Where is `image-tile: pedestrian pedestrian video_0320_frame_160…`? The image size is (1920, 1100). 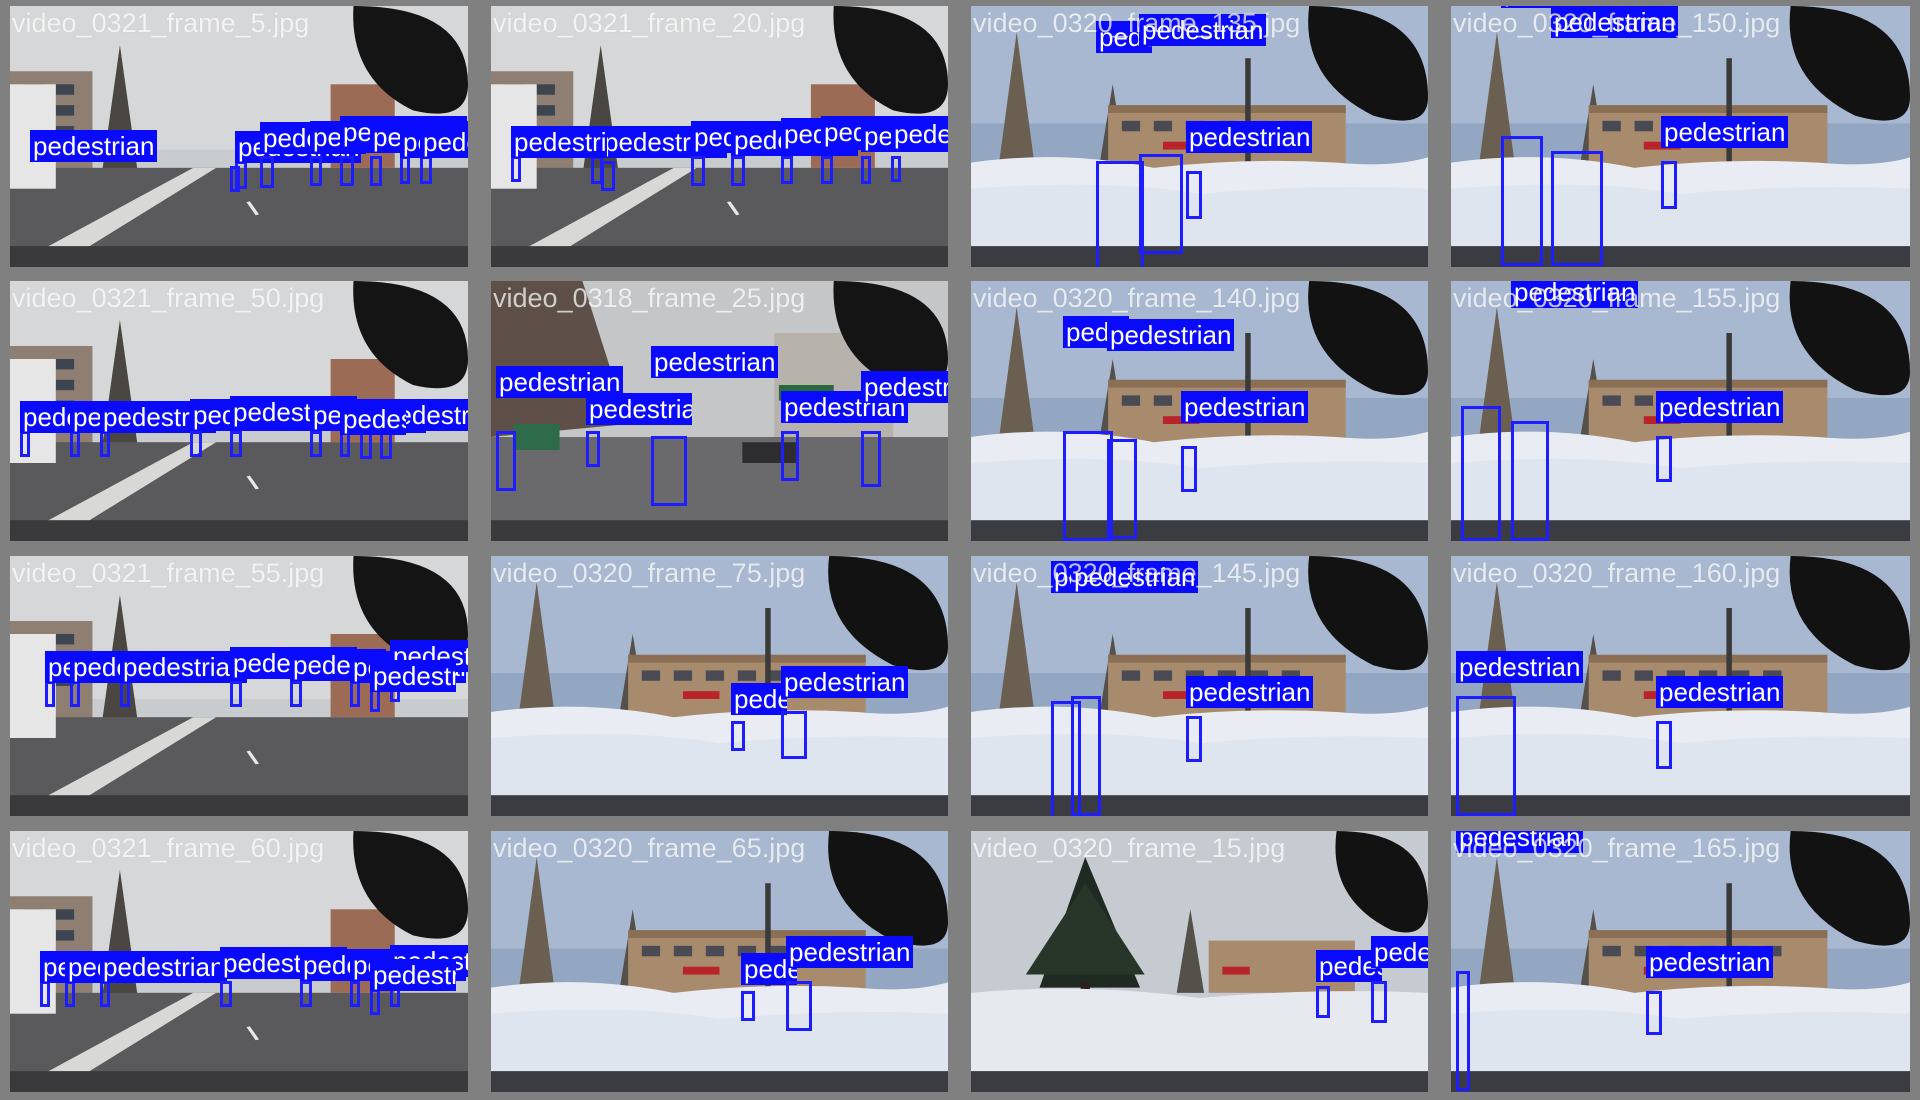 image-tile: pedestrian pedestrian video_0320_frame_160… is located at coordinates (1680, 686).